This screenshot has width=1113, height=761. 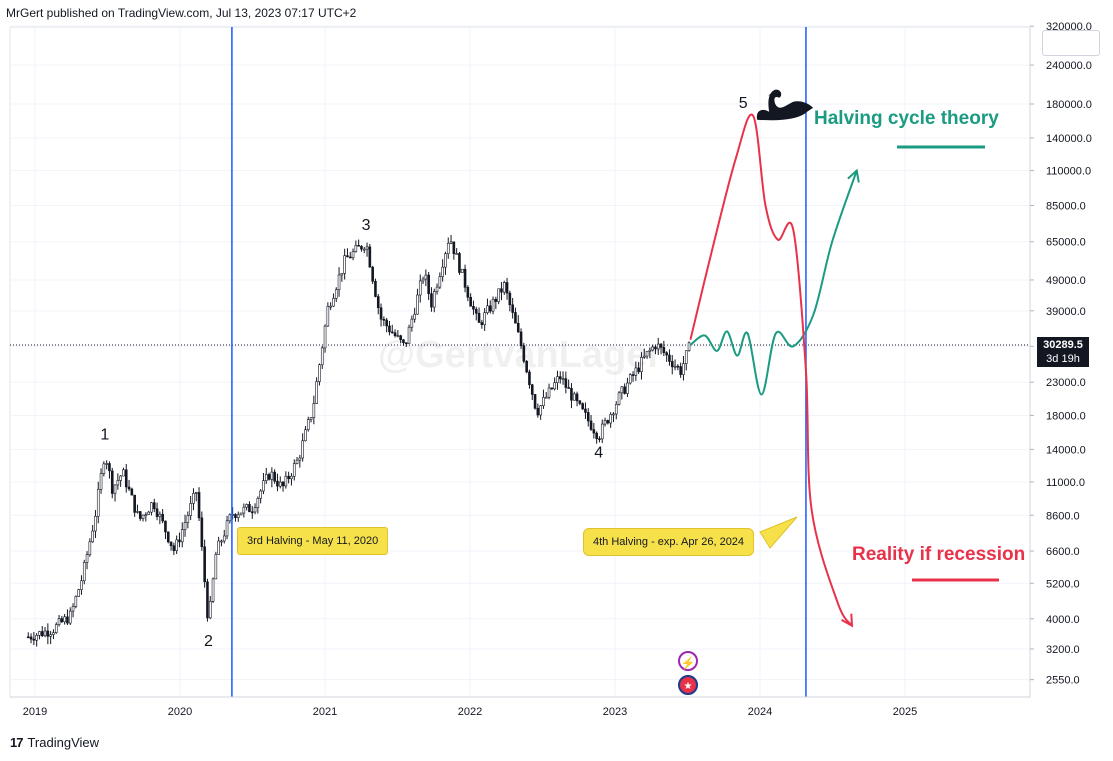 I want to click on y-tick-label: 11000.0, so click(x=1065, y=483).